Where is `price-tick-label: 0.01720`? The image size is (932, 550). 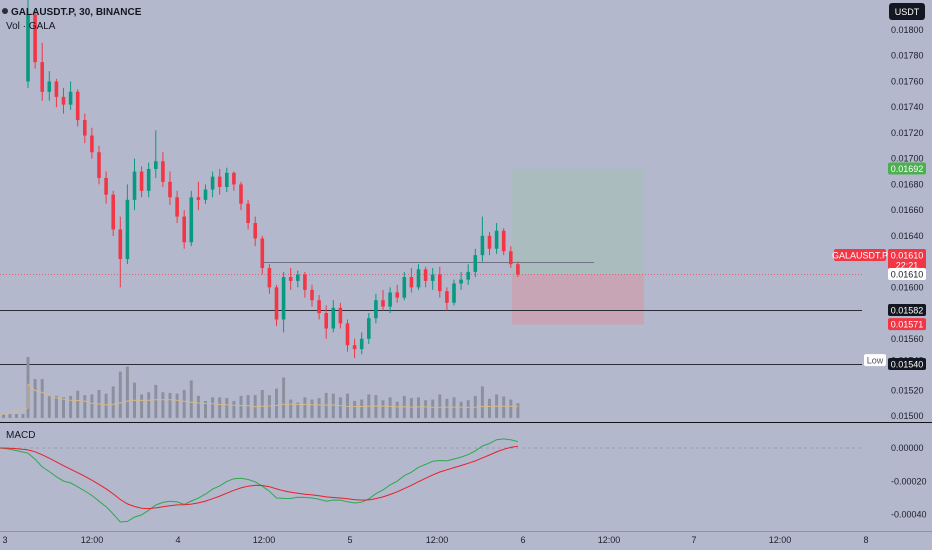
price-tick-label: 0.01720 is located at coordinates (907, 133).